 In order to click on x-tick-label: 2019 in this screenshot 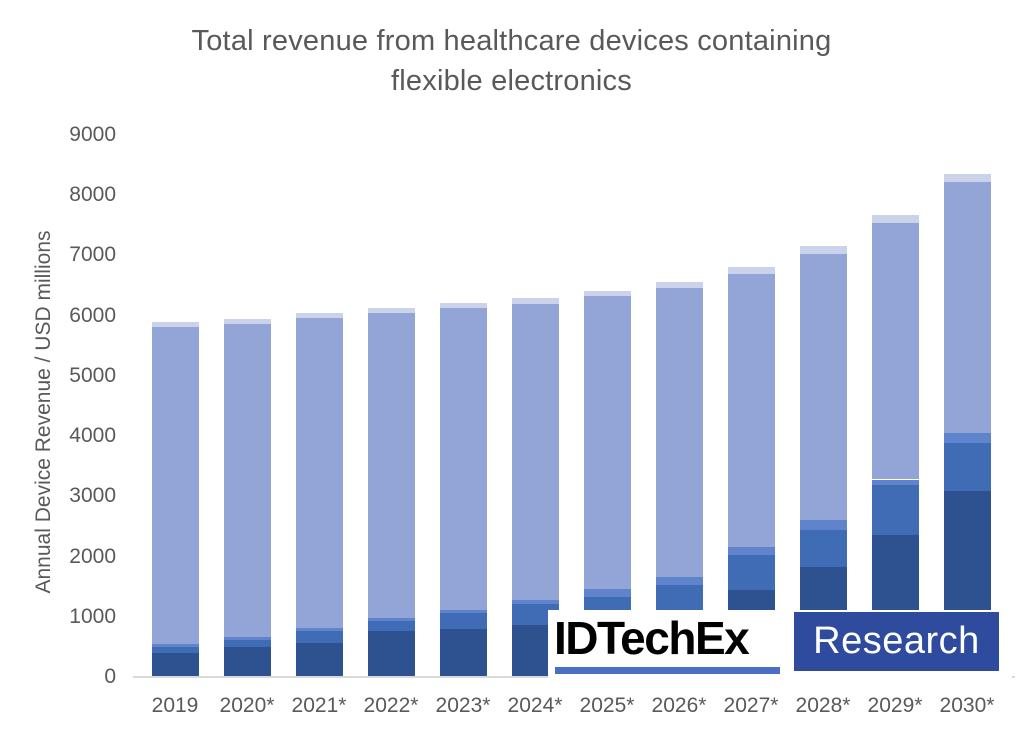, I will do `click(175, 705)`.